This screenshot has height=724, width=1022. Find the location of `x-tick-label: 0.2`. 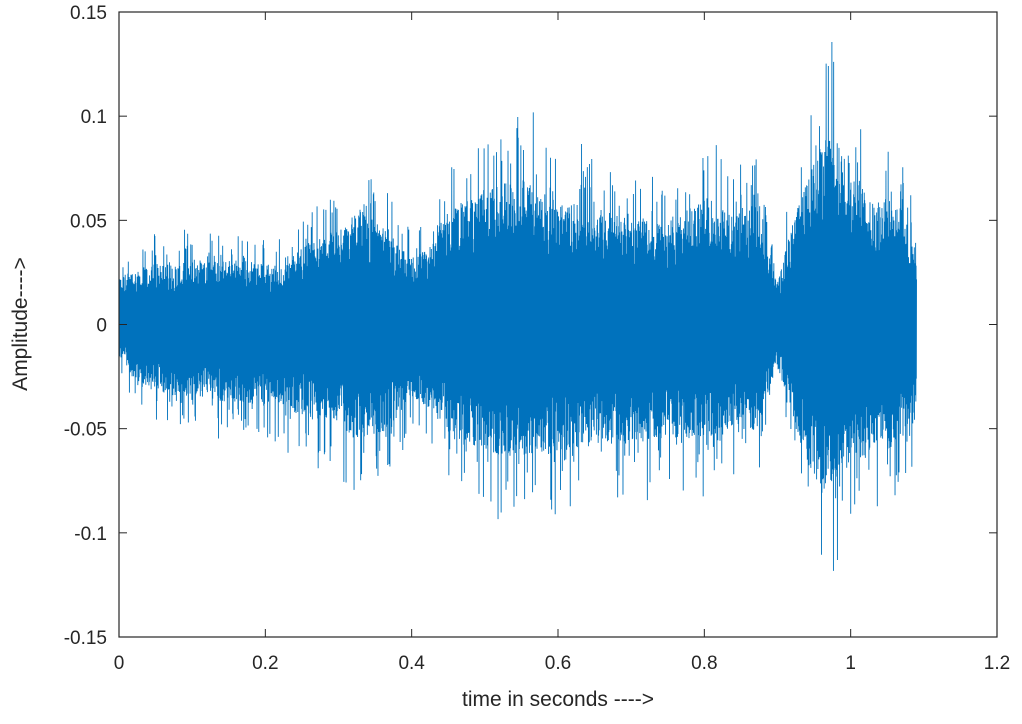

x-tick-label: 0.2 is located at coordinates (265, 663).